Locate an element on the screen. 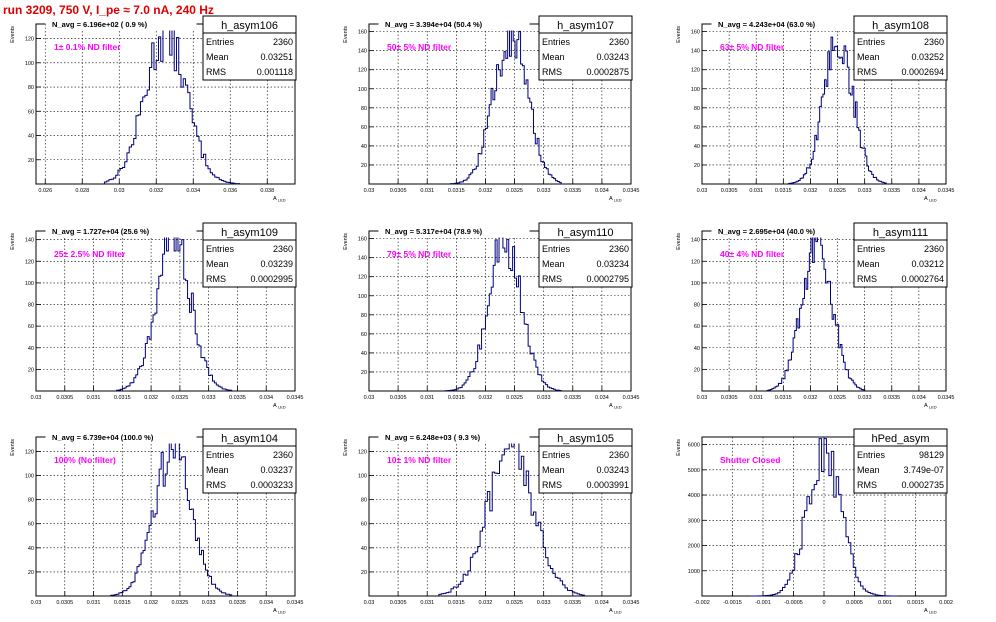  x-tick-label: 0.0325 is located at coordinates (514, 398).